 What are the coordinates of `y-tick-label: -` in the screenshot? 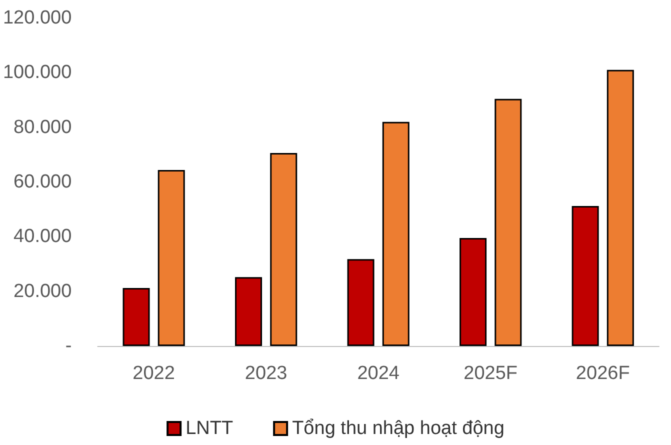 It's located at (68, 346).